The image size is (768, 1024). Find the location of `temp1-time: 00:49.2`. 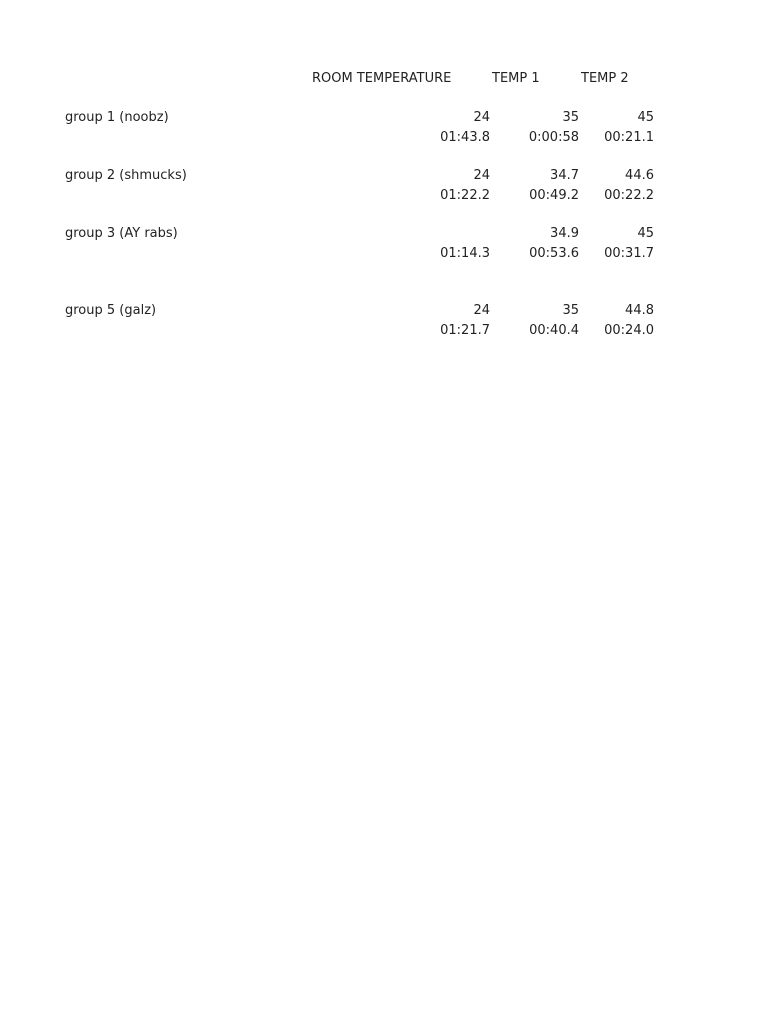

temp1-time: 00:49.2 is located at coordinates (554, 195).